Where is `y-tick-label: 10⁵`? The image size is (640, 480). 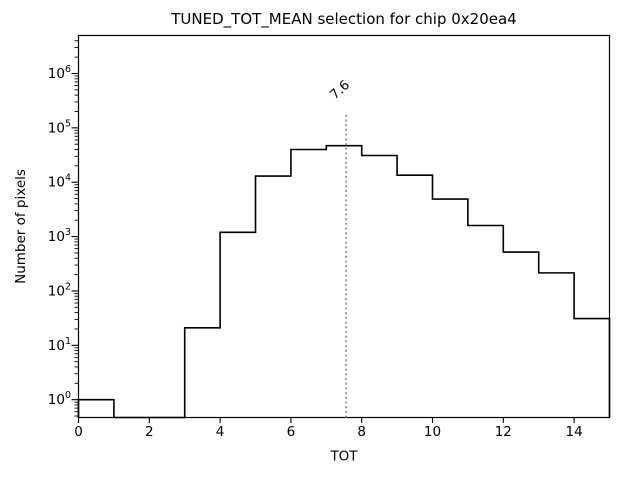
y-tick-label: 10⁵ is located at coordinates (59, 127).